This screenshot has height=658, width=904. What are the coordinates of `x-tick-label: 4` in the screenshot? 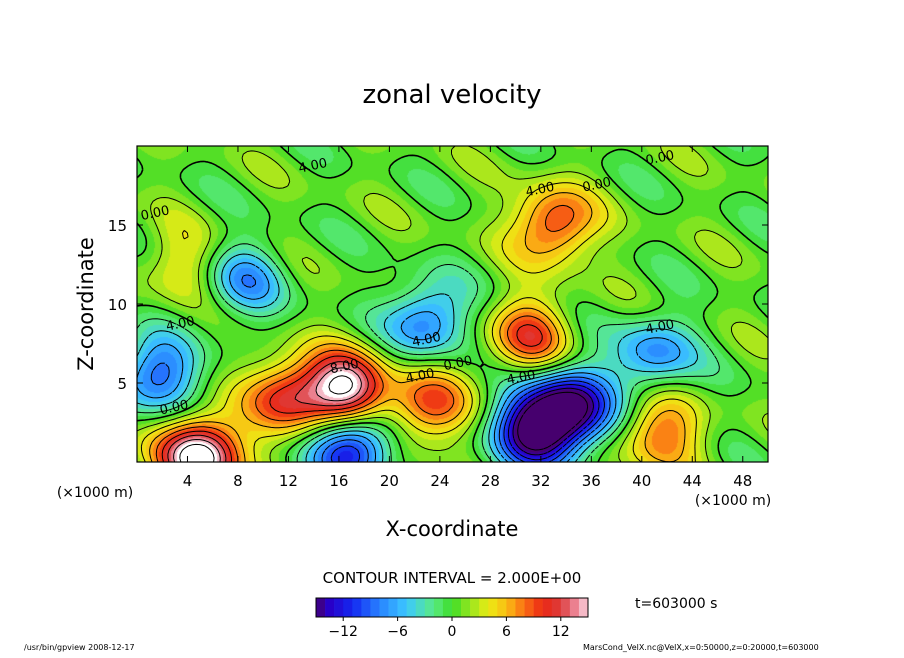 It's located at (188, 481).